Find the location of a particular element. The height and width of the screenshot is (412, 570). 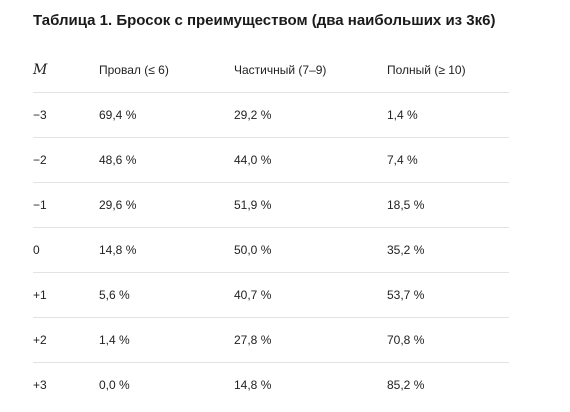

table-row: +2 1,4 % 27,8 % 70,8 % is located at coordinates (271, 340).